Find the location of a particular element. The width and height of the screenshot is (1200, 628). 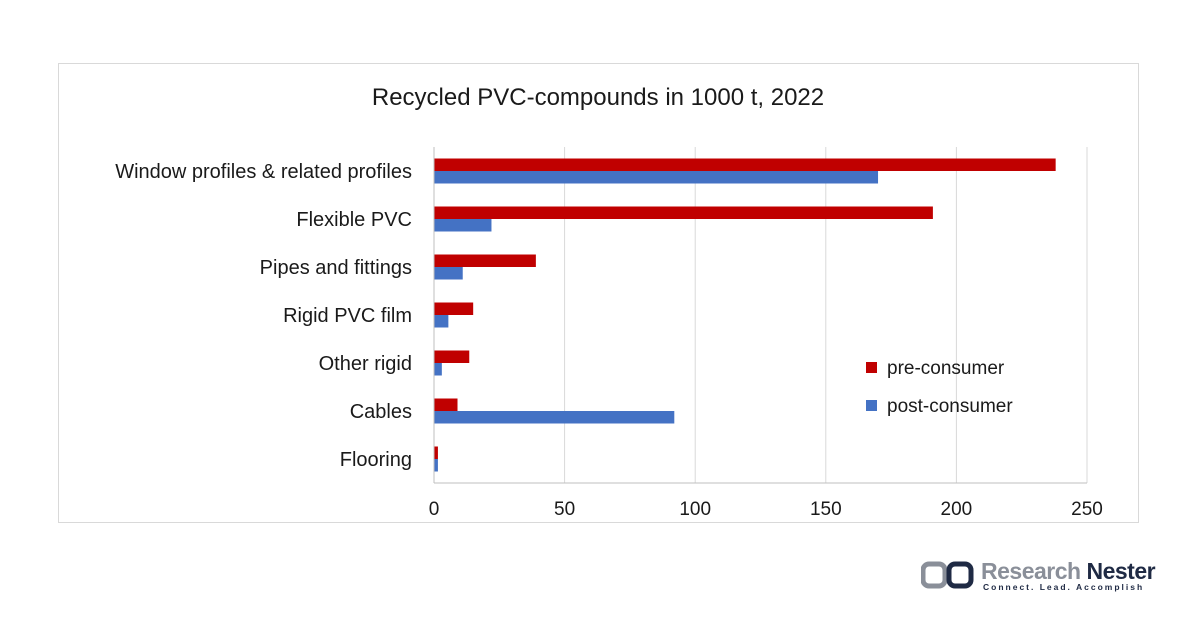

logo-icon is located at coordinates (947, 575).